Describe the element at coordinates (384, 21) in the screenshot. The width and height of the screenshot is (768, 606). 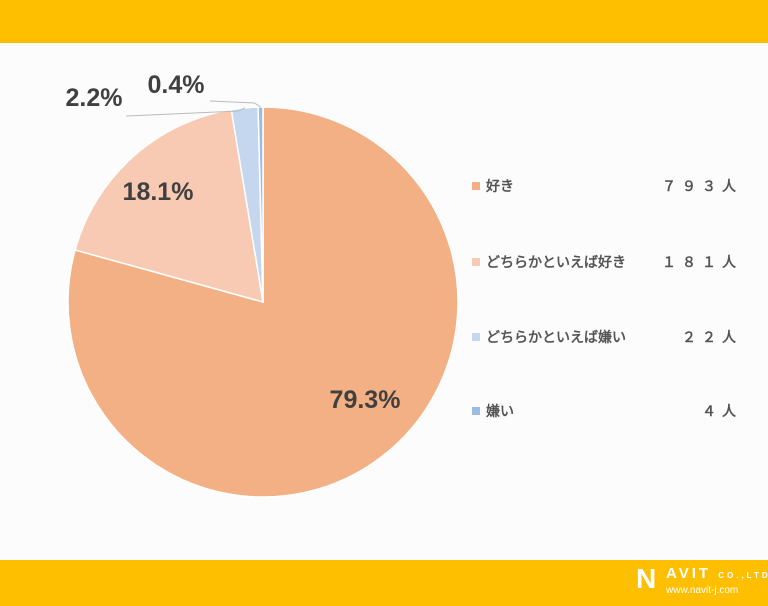
I see `top-band` at that location.